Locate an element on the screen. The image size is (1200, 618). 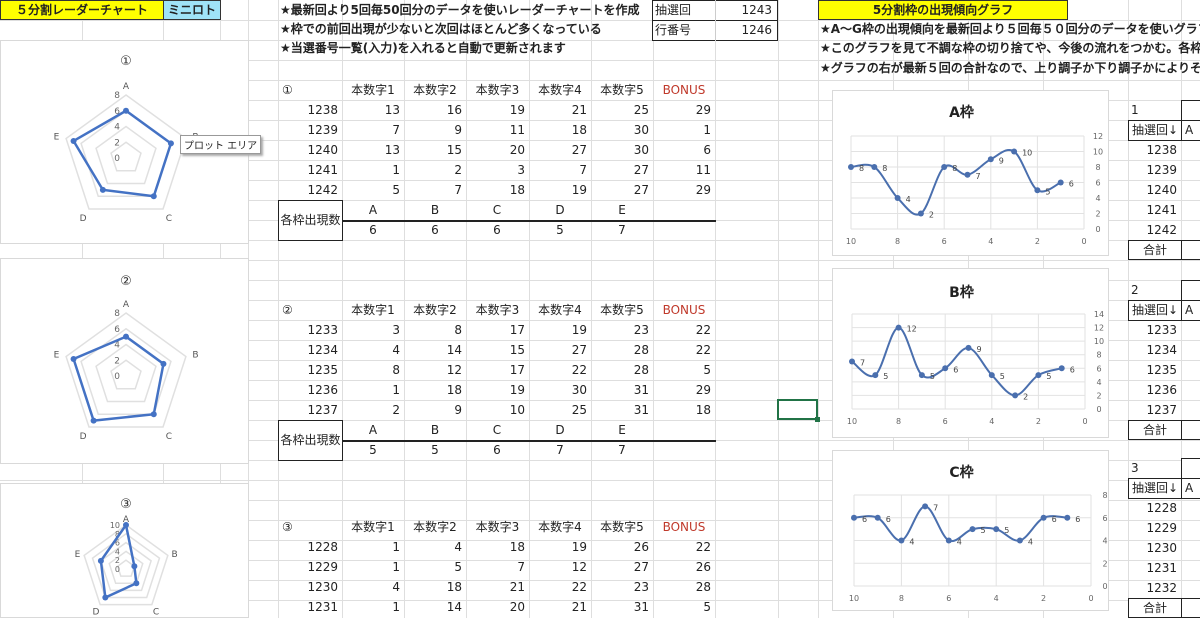
number-cell: 15 is located at coordinates (517, 350).